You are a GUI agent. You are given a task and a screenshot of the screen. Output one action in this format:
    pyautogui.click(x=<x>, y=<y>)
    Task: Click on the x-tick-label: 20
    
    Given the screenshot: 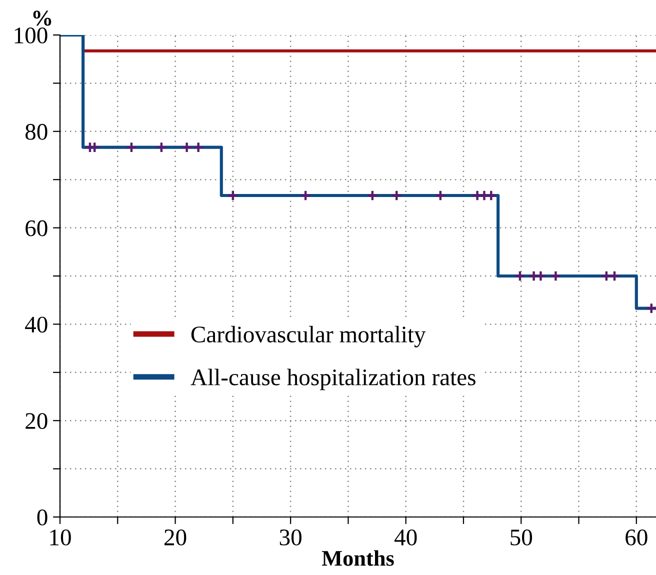 What is the action you would take?
    pyautogui.click(x=175, y=537)
    